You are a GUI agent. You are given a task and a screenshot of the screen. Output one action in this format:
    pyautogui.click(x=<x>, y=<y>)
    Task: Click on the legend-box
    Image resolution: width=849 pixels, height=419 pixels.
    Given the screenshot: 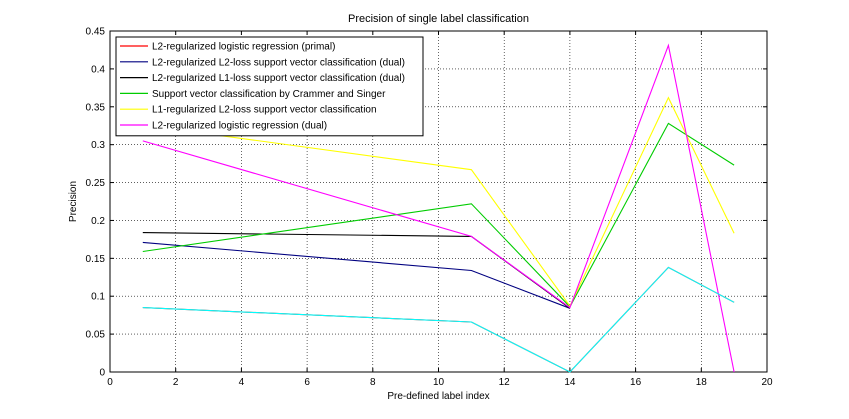 What is the action you would take?
    pyautogui.click(x=269, y=86)
    